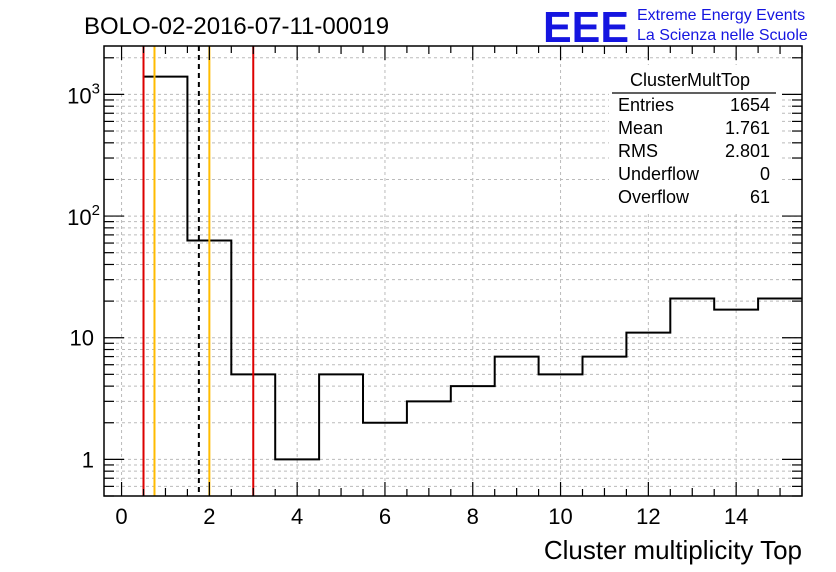 Image resolution: width=836 pixels, height=572 pixels. I want to click on stats-row-value: 1.761, so click(747, 128).